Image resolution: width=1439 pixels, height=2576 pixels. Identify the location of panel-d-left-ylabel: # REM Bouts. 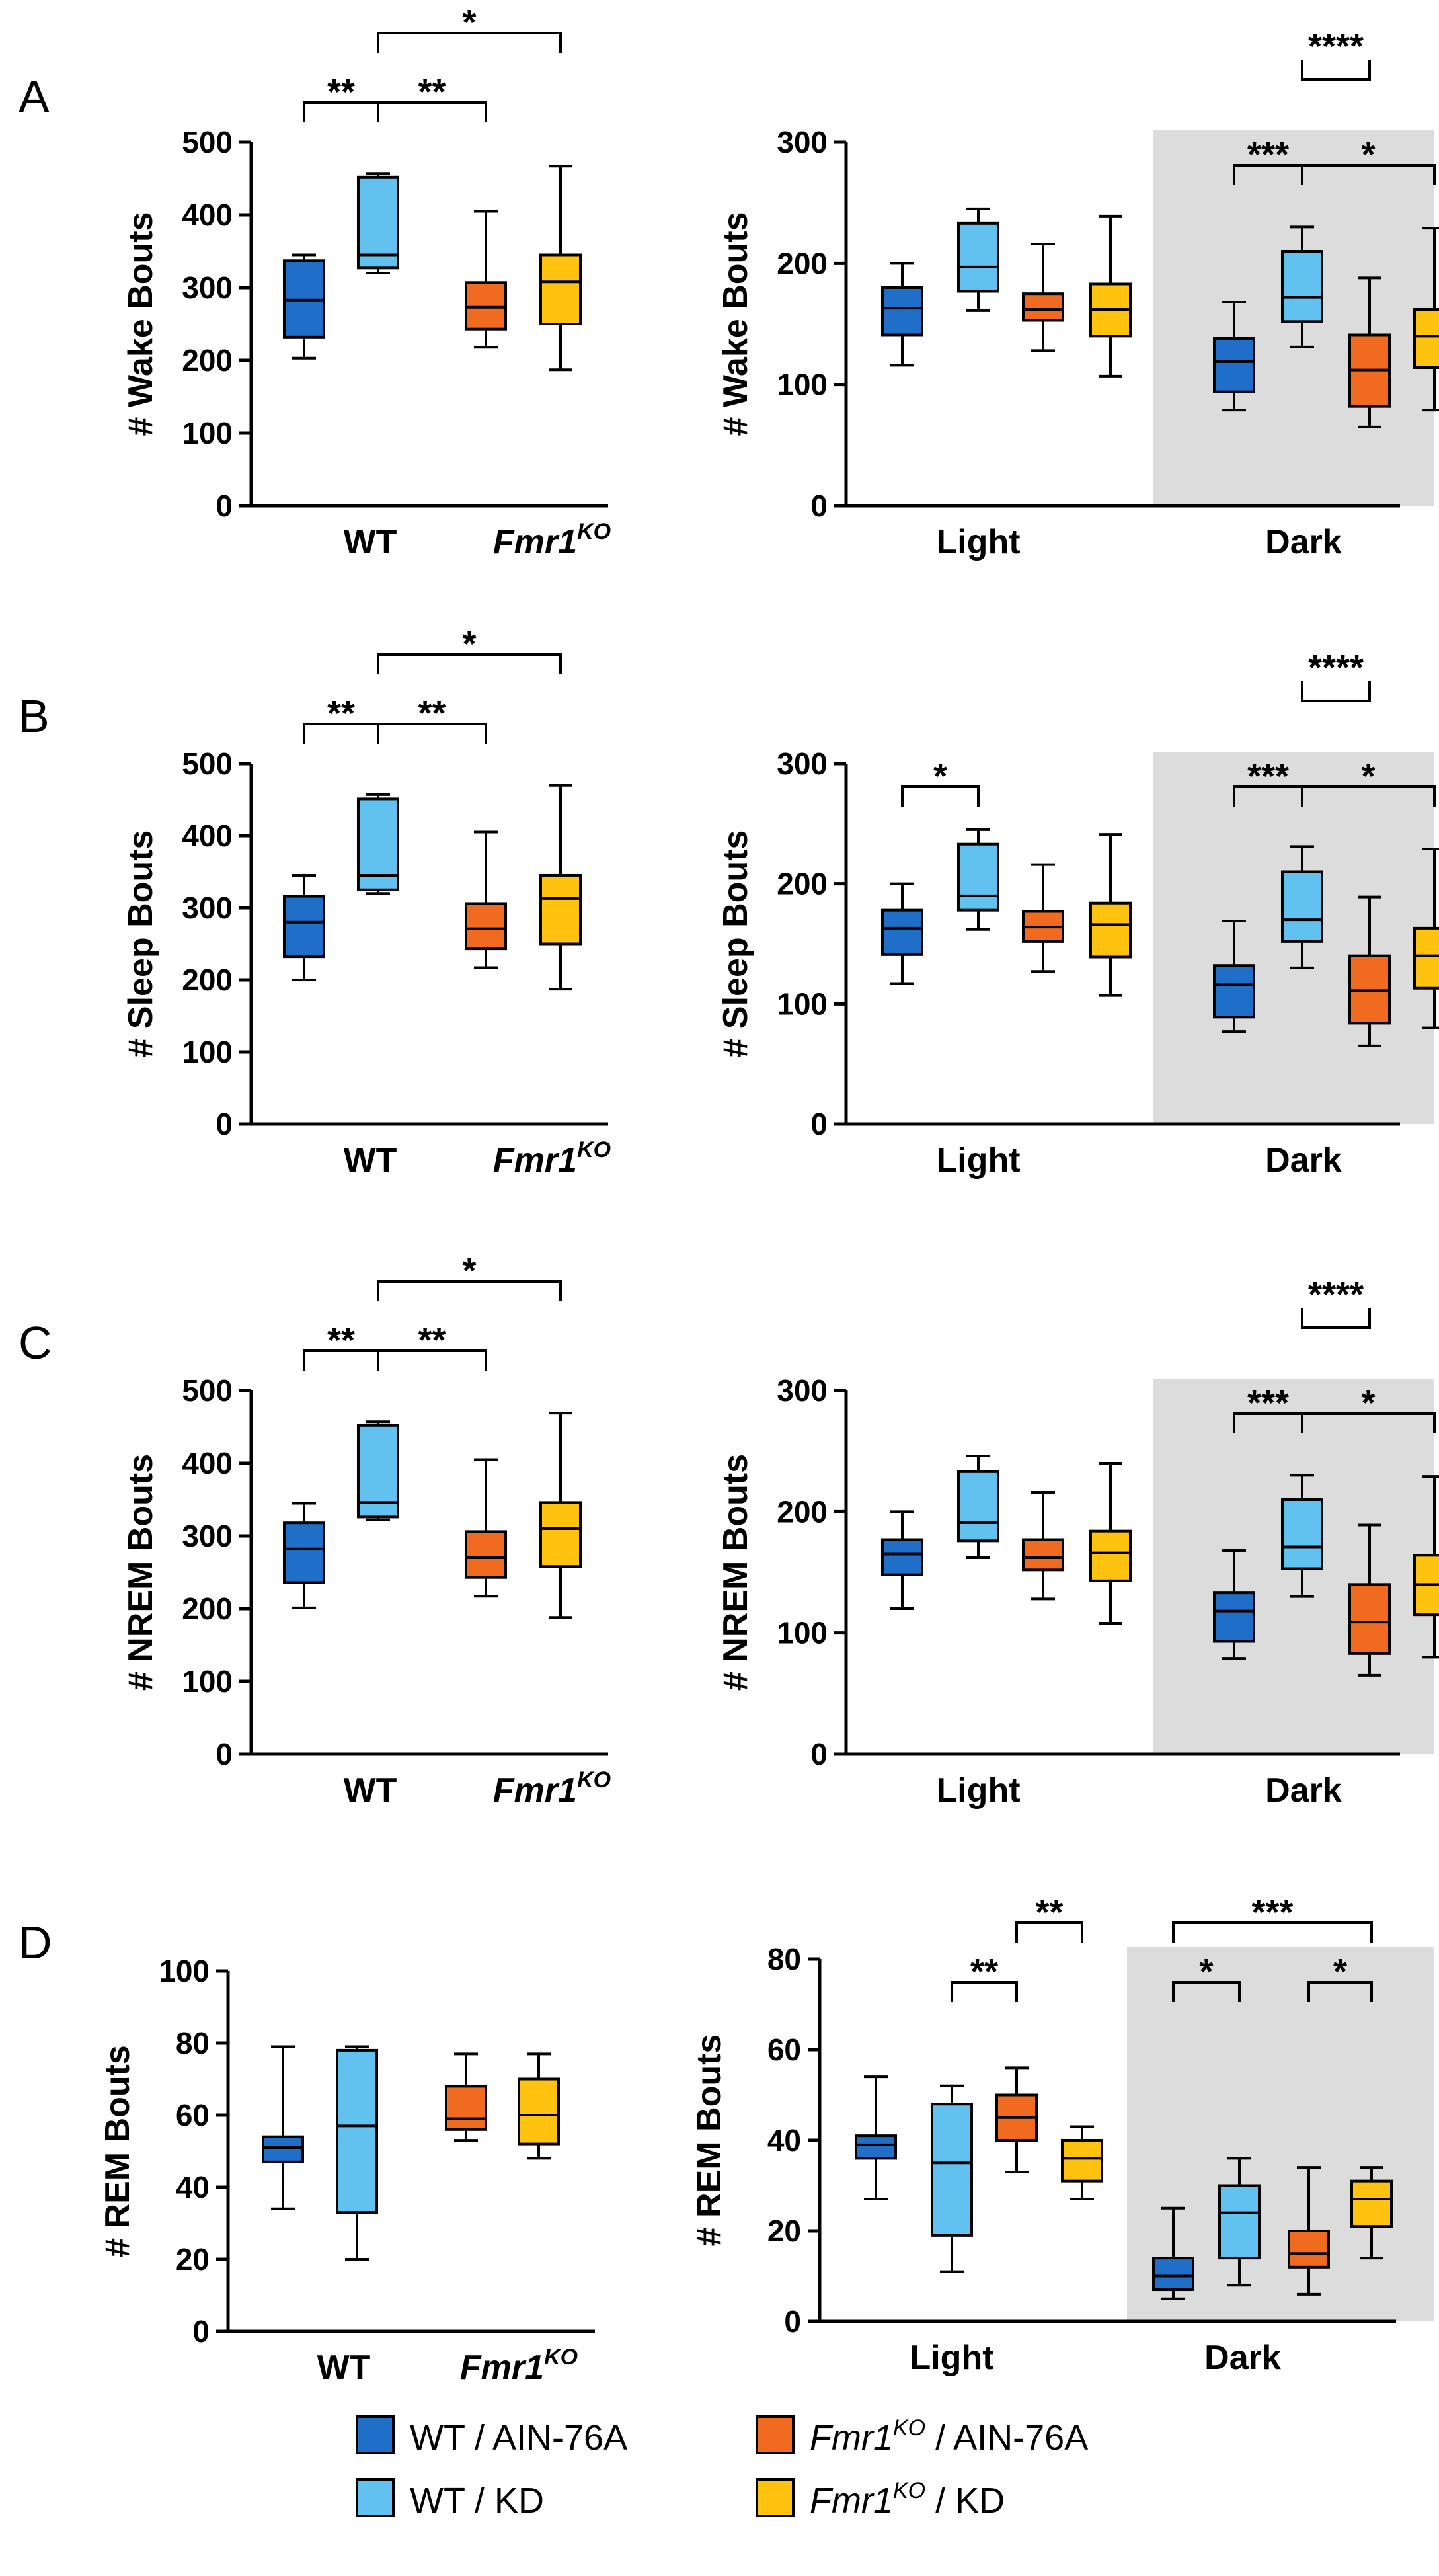
(117, 2151).